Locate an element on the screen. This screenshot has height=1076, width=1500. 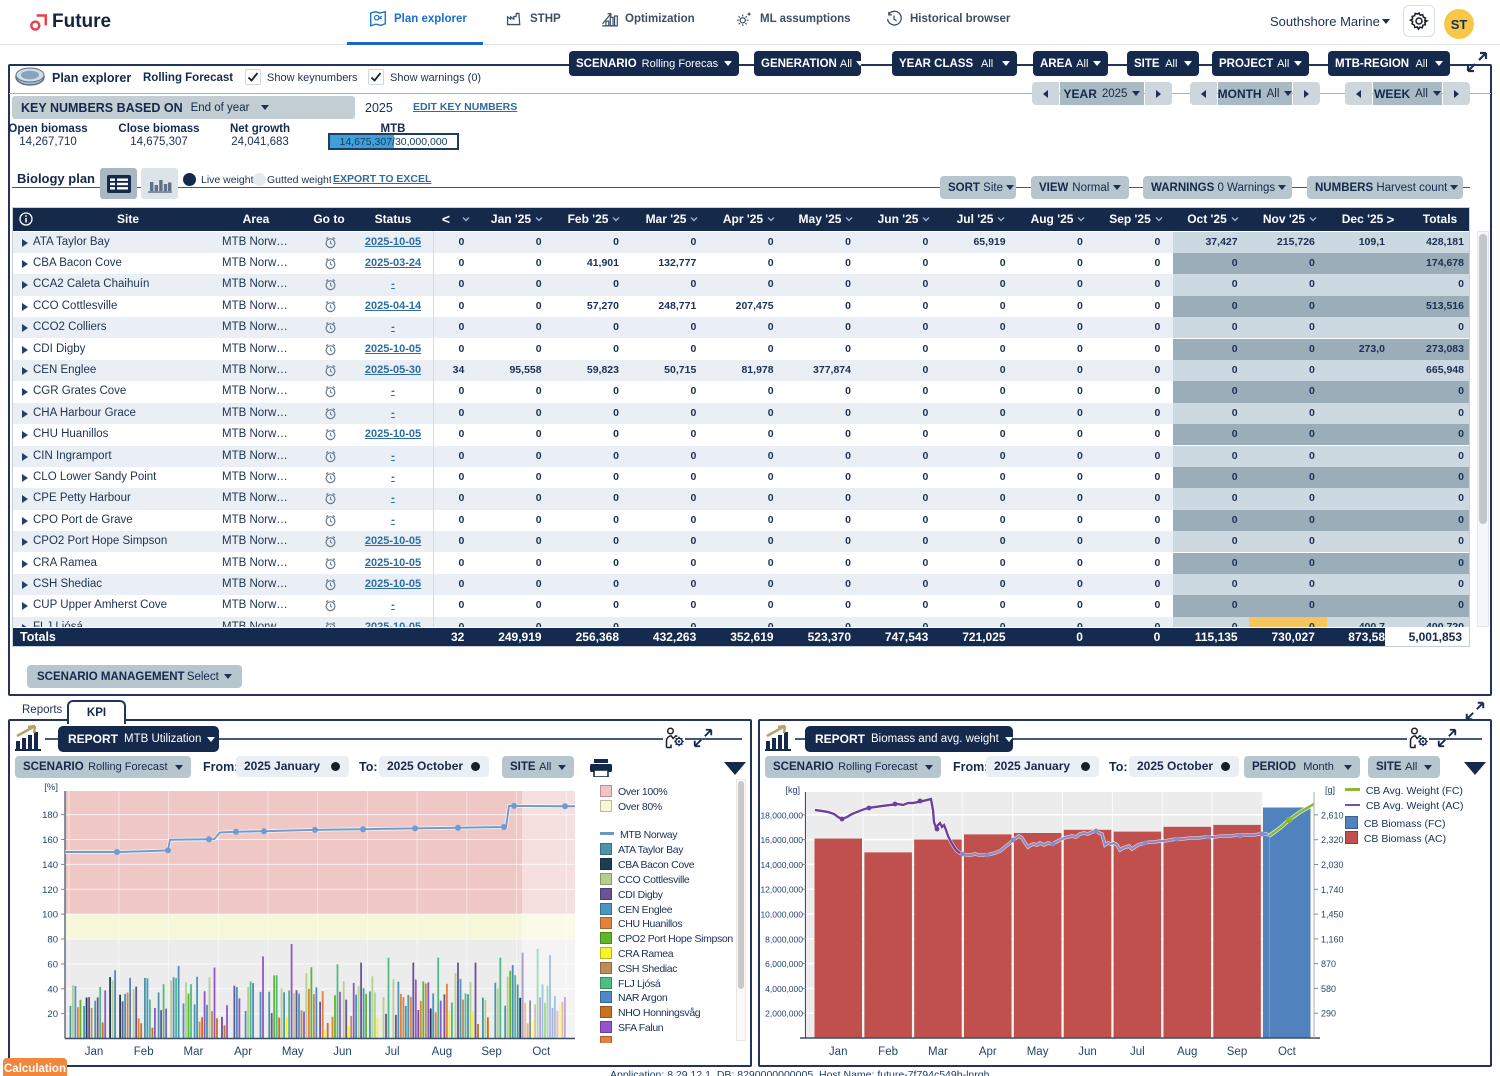
svg-text: 10,000,000 is located at coordinates (781, 915).